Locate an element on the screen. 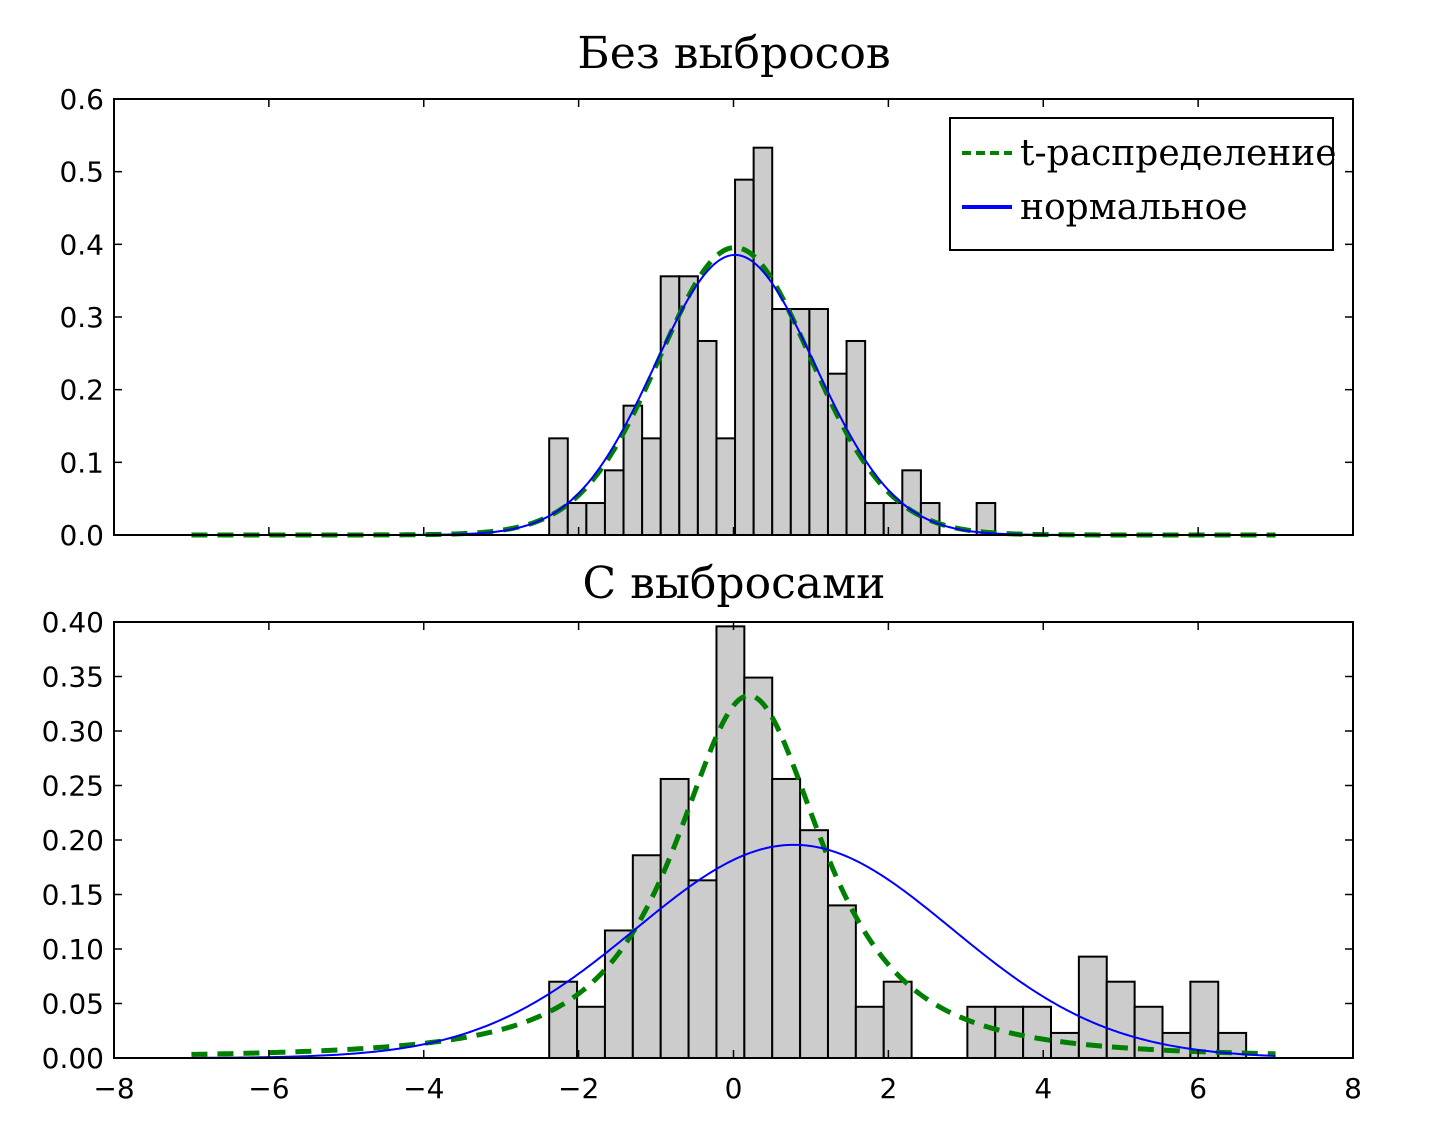 This screenshot has height=1139, width=1447. y-tick-label: 0.15 is located at coordinates (73, 895).